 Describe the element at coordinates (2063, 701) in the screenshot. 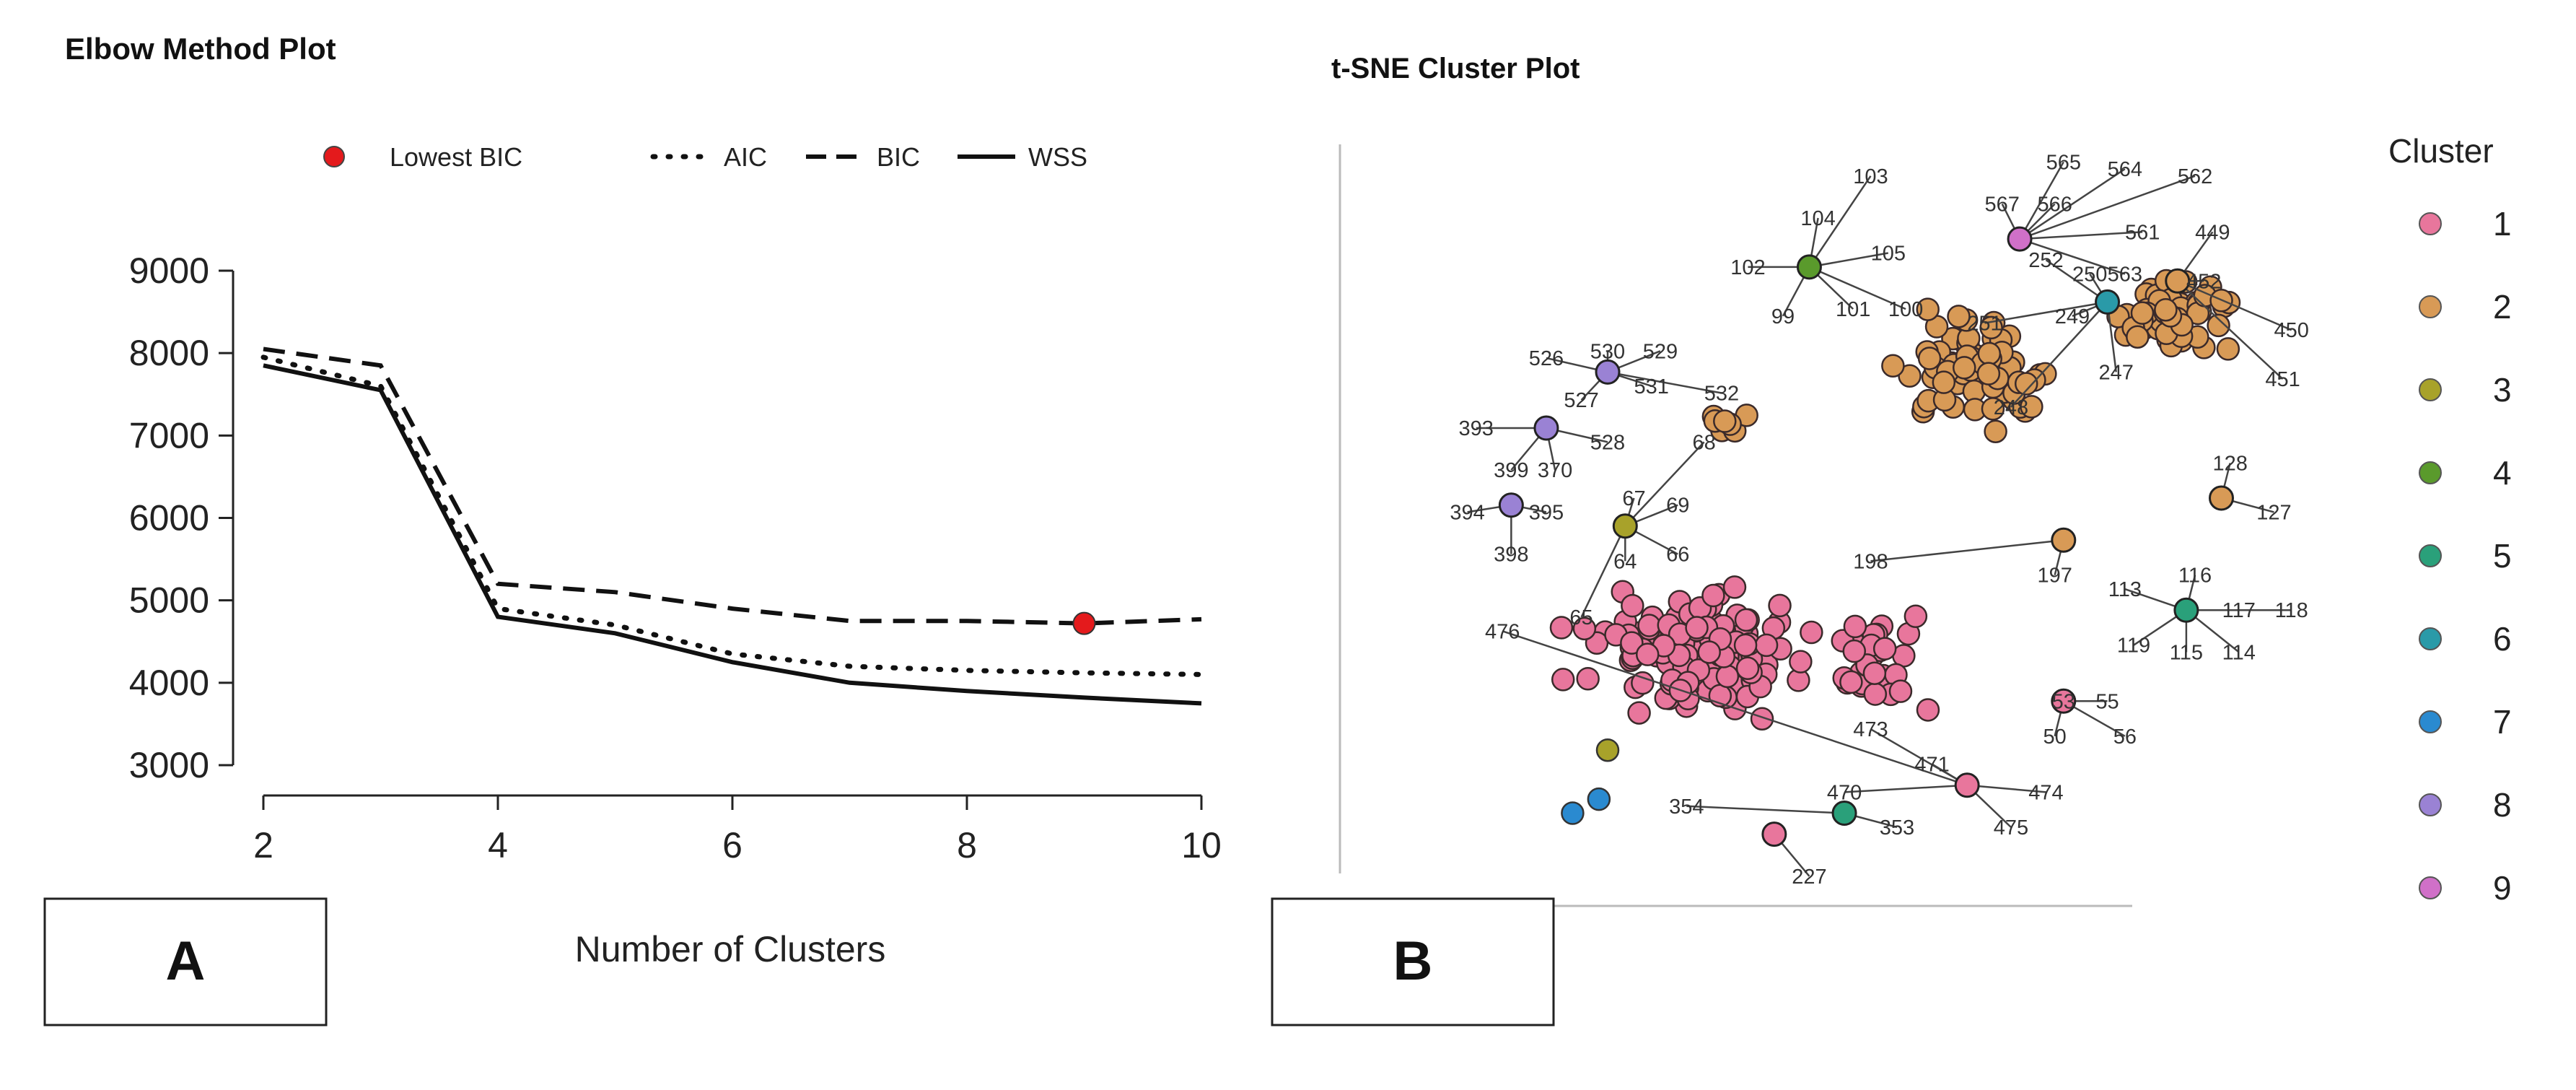

I see `point-label: 53` at that location.